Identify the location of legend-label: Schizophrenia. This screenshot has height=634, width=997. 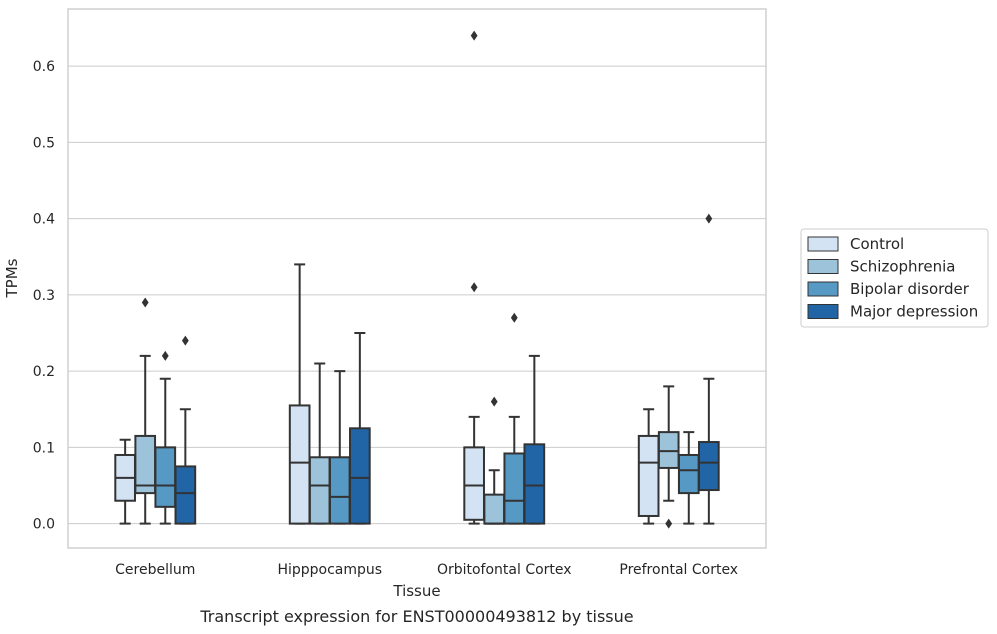
(902, 267).